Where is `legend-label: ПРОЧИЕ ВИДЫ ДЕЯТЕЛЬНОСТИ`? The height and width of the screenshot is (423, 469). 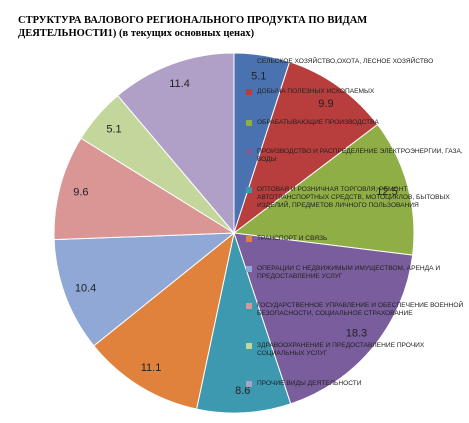
legend-label: ПРОЧИЕ ВИДЫ ДЕЯТЕЛЬНОСТИ is located at coordinates (309, 383).